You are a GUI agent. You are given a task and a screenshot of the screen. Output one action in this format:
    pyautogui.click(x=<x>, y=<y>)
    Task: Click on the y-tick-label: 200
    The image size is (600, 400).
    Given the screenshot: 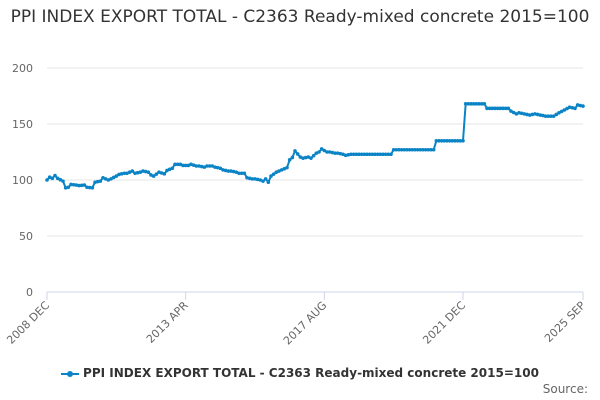 What is the action you would take?
    pyautogui.click(x=22, y=68)
    